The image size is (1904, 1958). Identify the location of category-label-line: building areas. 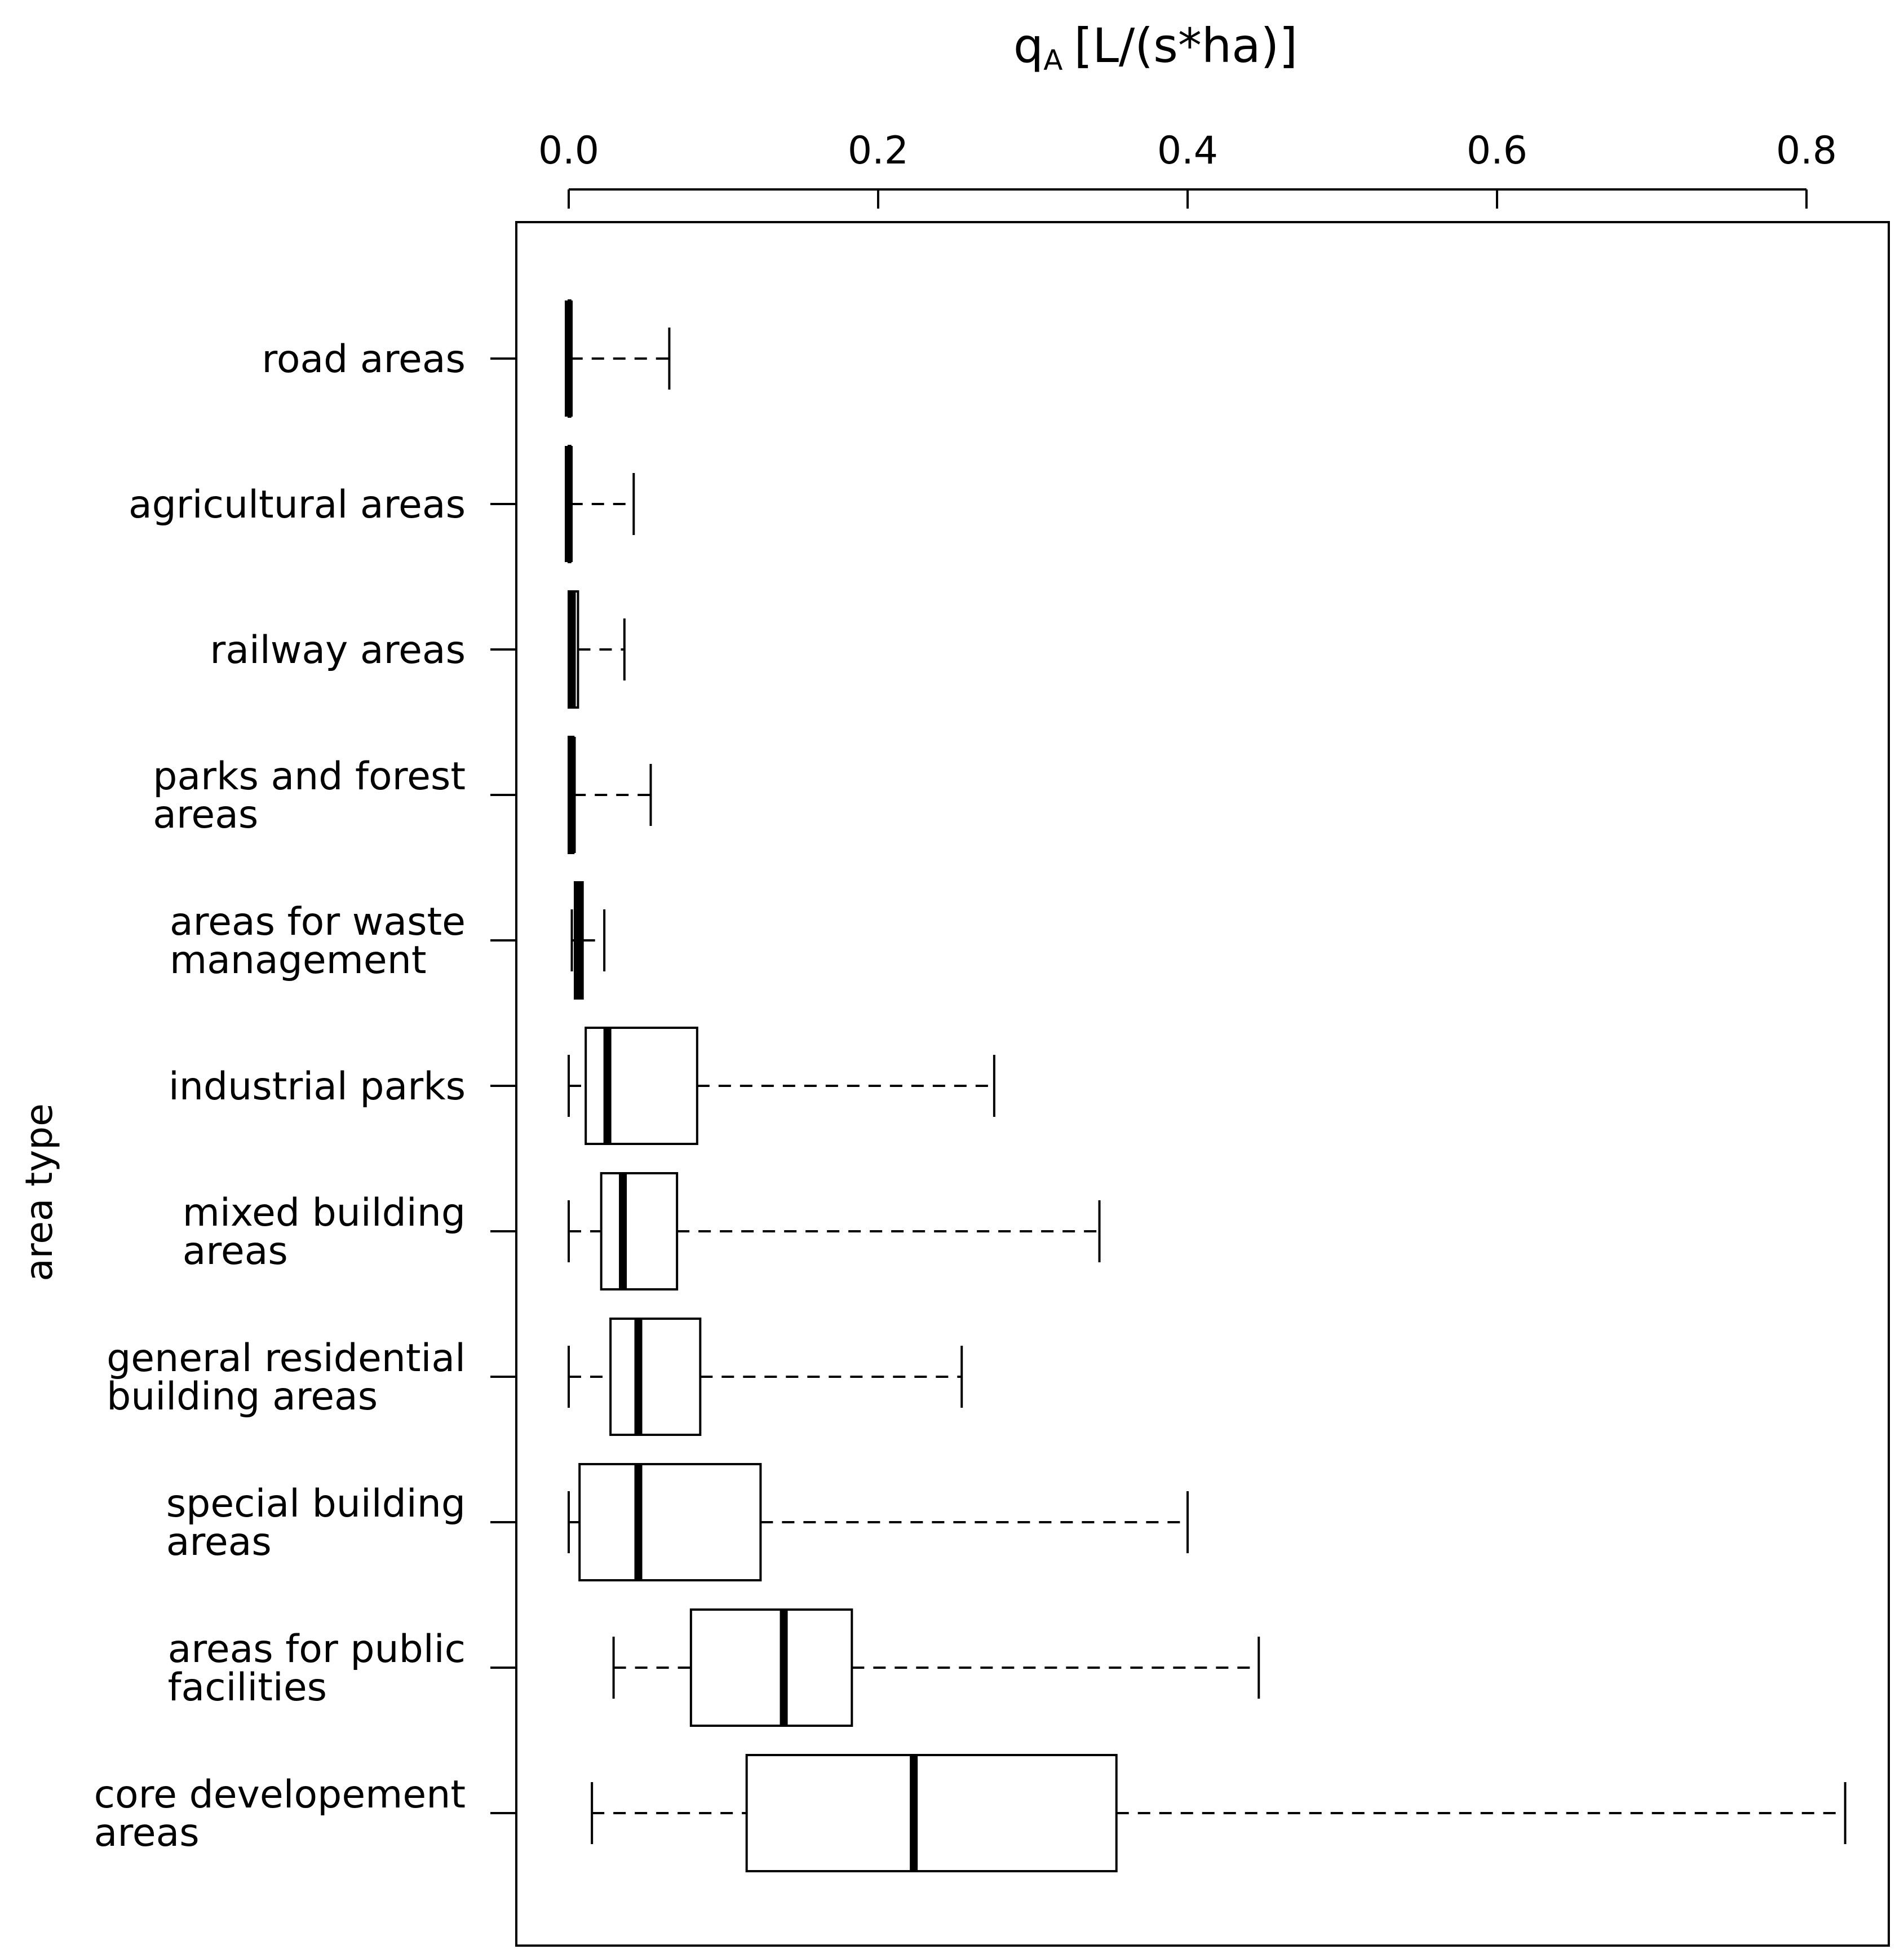
(242, 1396).